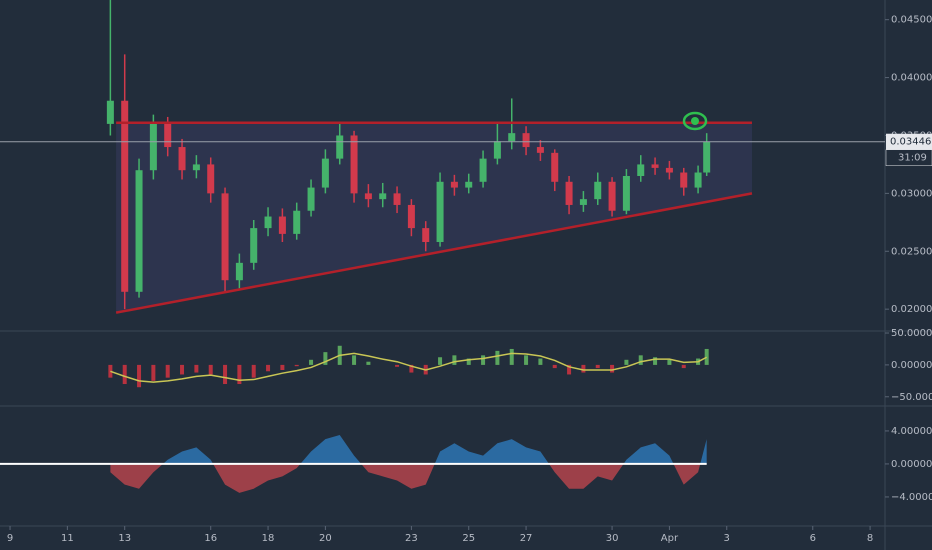  I want to click on eye-icon, so click(695, 121).